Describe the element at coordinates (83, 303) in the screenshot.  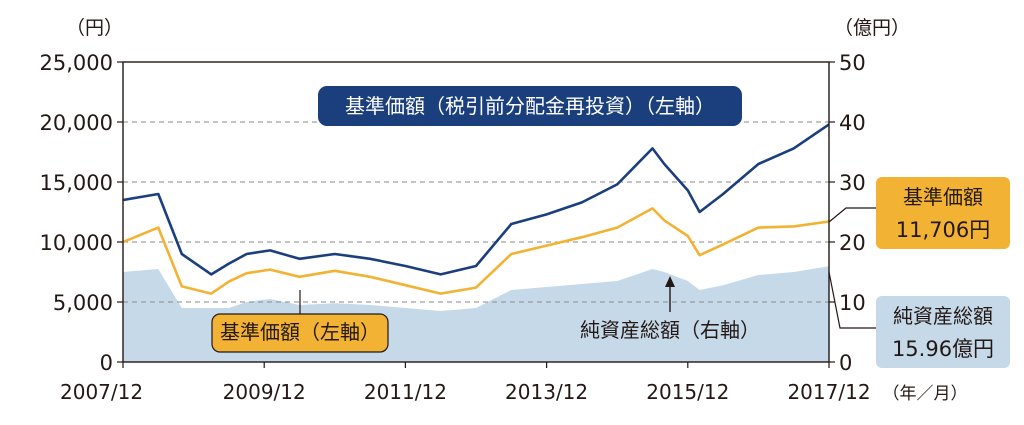
I see `left-tick-label: 5,000` at that location.